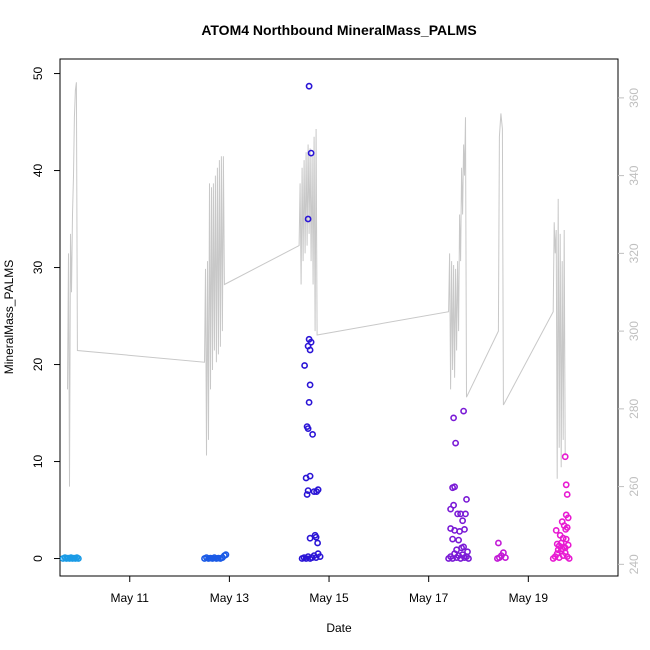 The image size is (650, 650). I want to click on right-y-axis: 240 260 280 300 320 340 360, so click(629, 331).